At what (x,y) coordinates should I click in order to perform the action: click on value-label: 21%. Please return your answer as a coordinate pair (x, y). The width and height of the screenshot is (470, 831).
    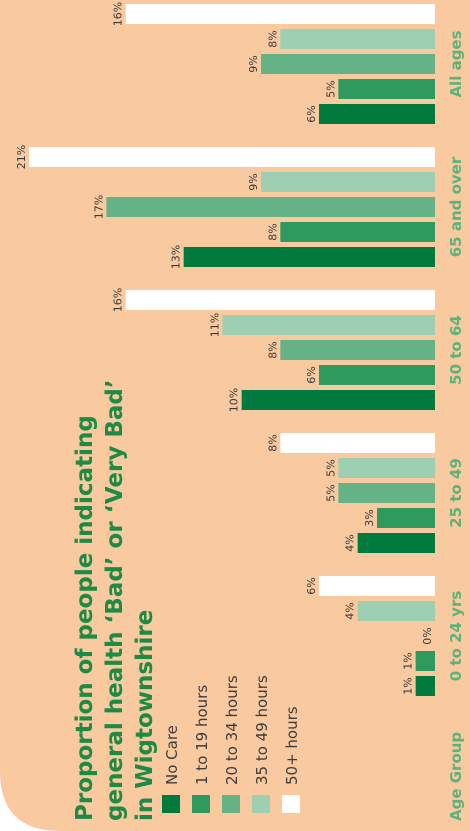
    Looking at the image, I should click on (21, 157).